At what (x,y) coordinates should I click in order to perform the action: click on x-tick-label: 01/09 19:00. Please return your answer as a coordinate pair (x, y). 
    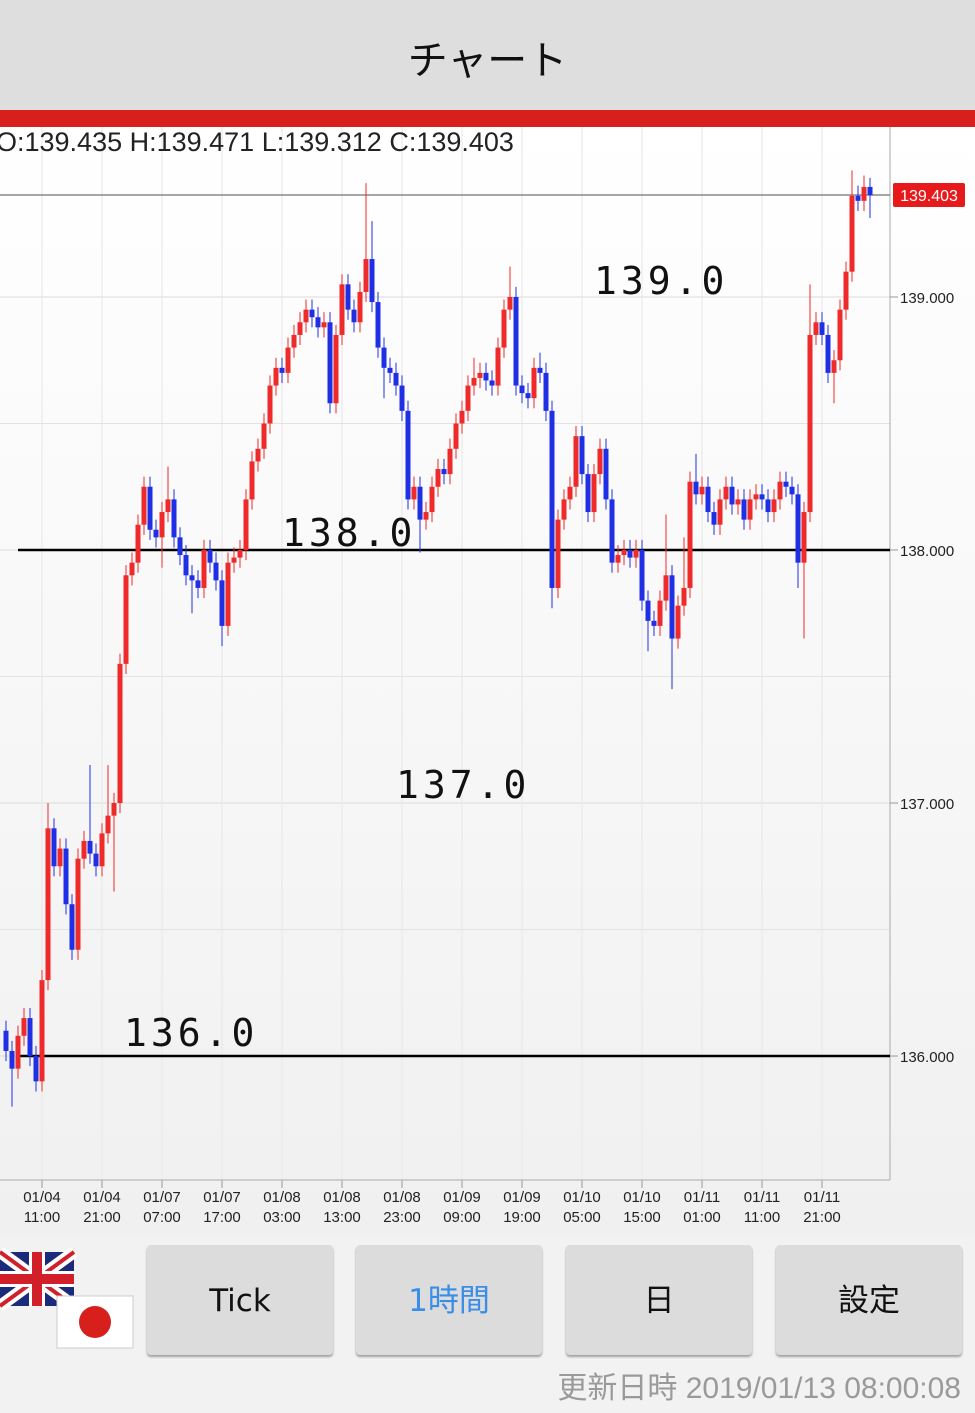
    Looking at the image, I should click on (522, 1207).